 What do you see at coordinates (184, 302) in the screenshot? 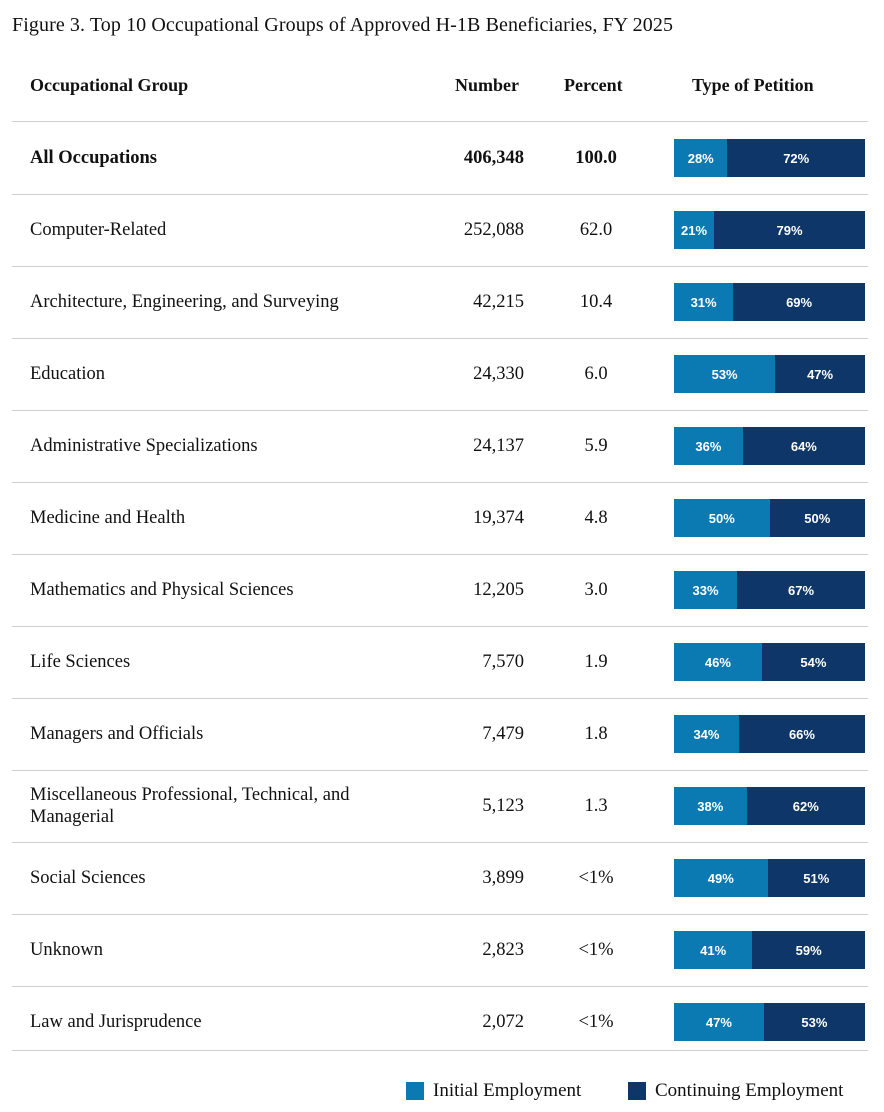
I see `occupational-group-cell: Architecture, Engineering, and Surveying` at bounding box center [184, 302].